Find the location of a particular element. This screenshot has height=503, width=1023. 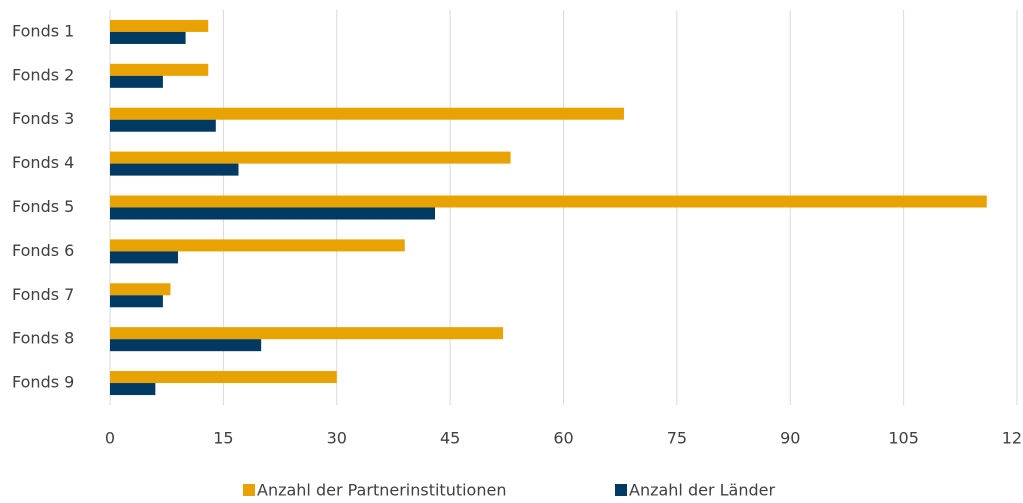

x-tick-label: 60 is located at coordinates (563, 438).